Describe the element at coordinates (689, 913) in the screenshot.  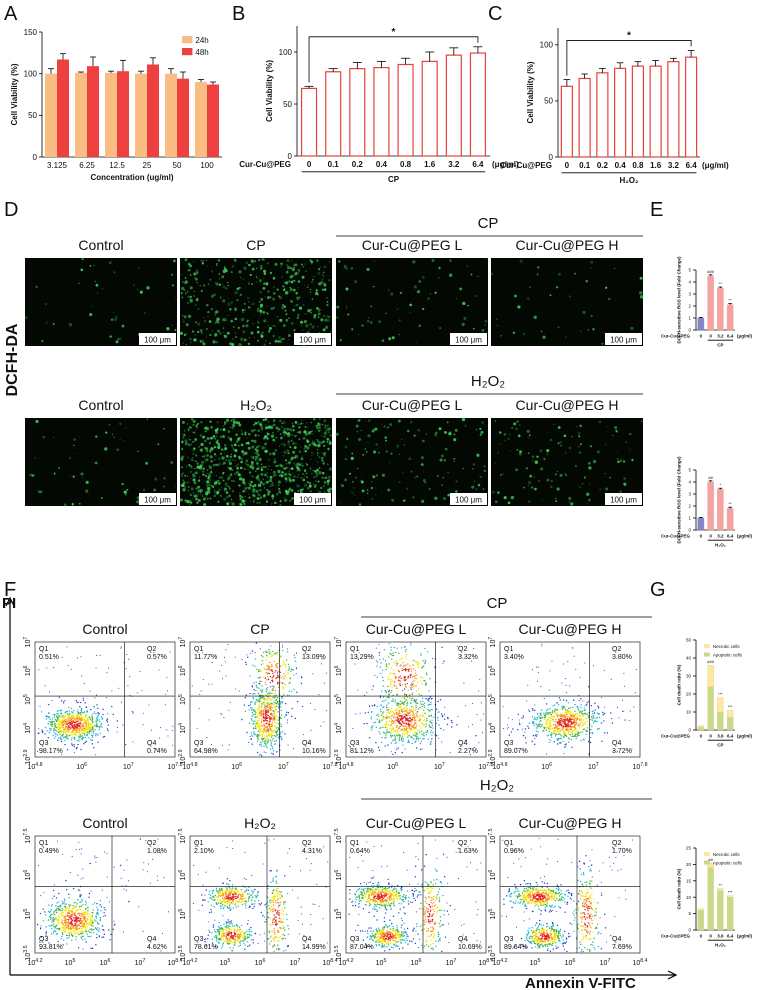
I see `y-tick-label: 5` at that location.